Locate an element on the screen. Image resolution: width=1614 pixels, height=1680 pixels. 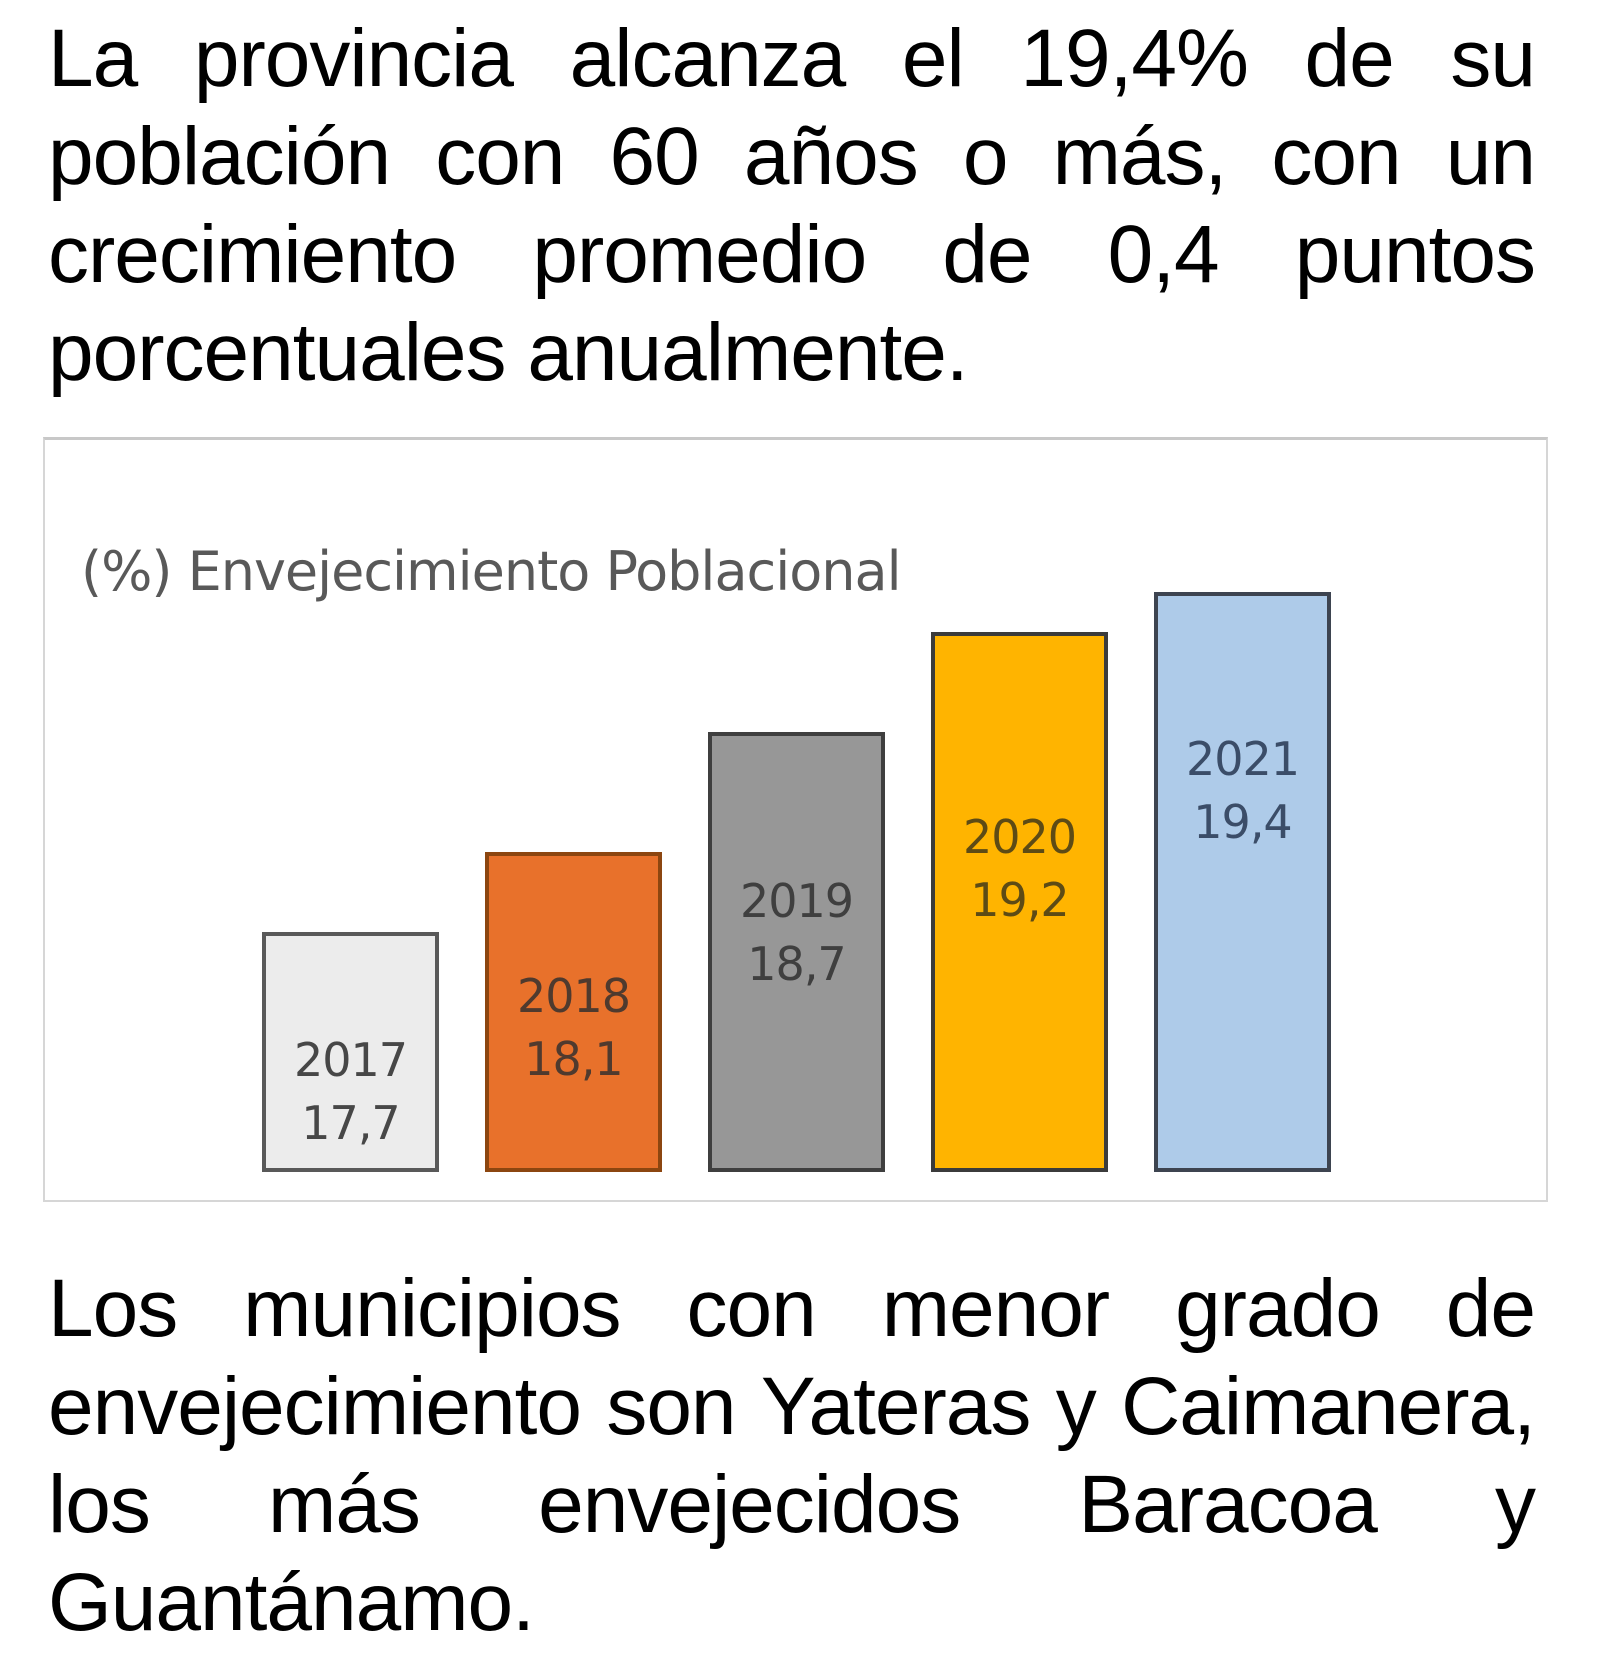
bar-label-year: 2017 is located at coordinates (350, 1059).